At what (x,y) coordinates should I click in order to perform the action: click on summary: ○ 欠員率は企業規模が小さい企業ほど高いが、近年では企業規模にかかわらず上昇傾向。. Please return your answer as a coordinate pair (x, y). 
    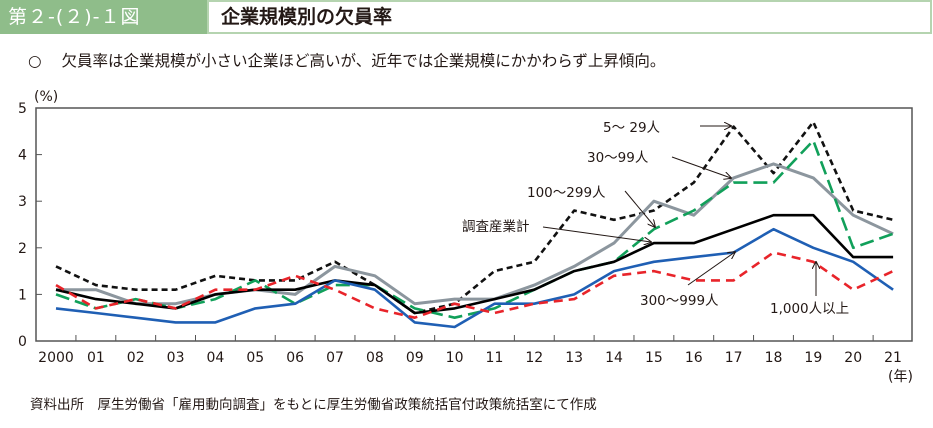
    Looking at the image, I should click on (346, 60).